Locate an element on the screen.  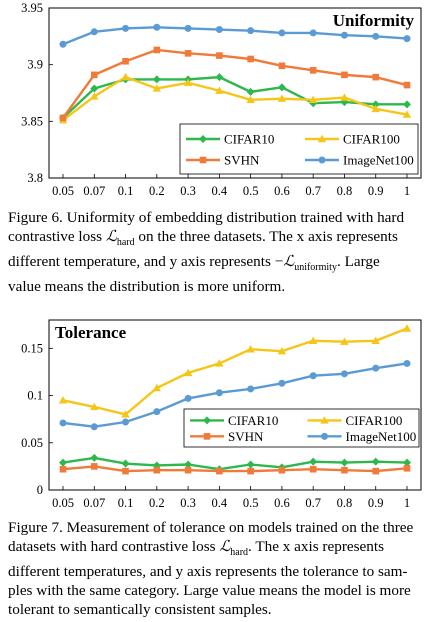
uniformity-series-imagenet100 is located at coordinates (235, 35).